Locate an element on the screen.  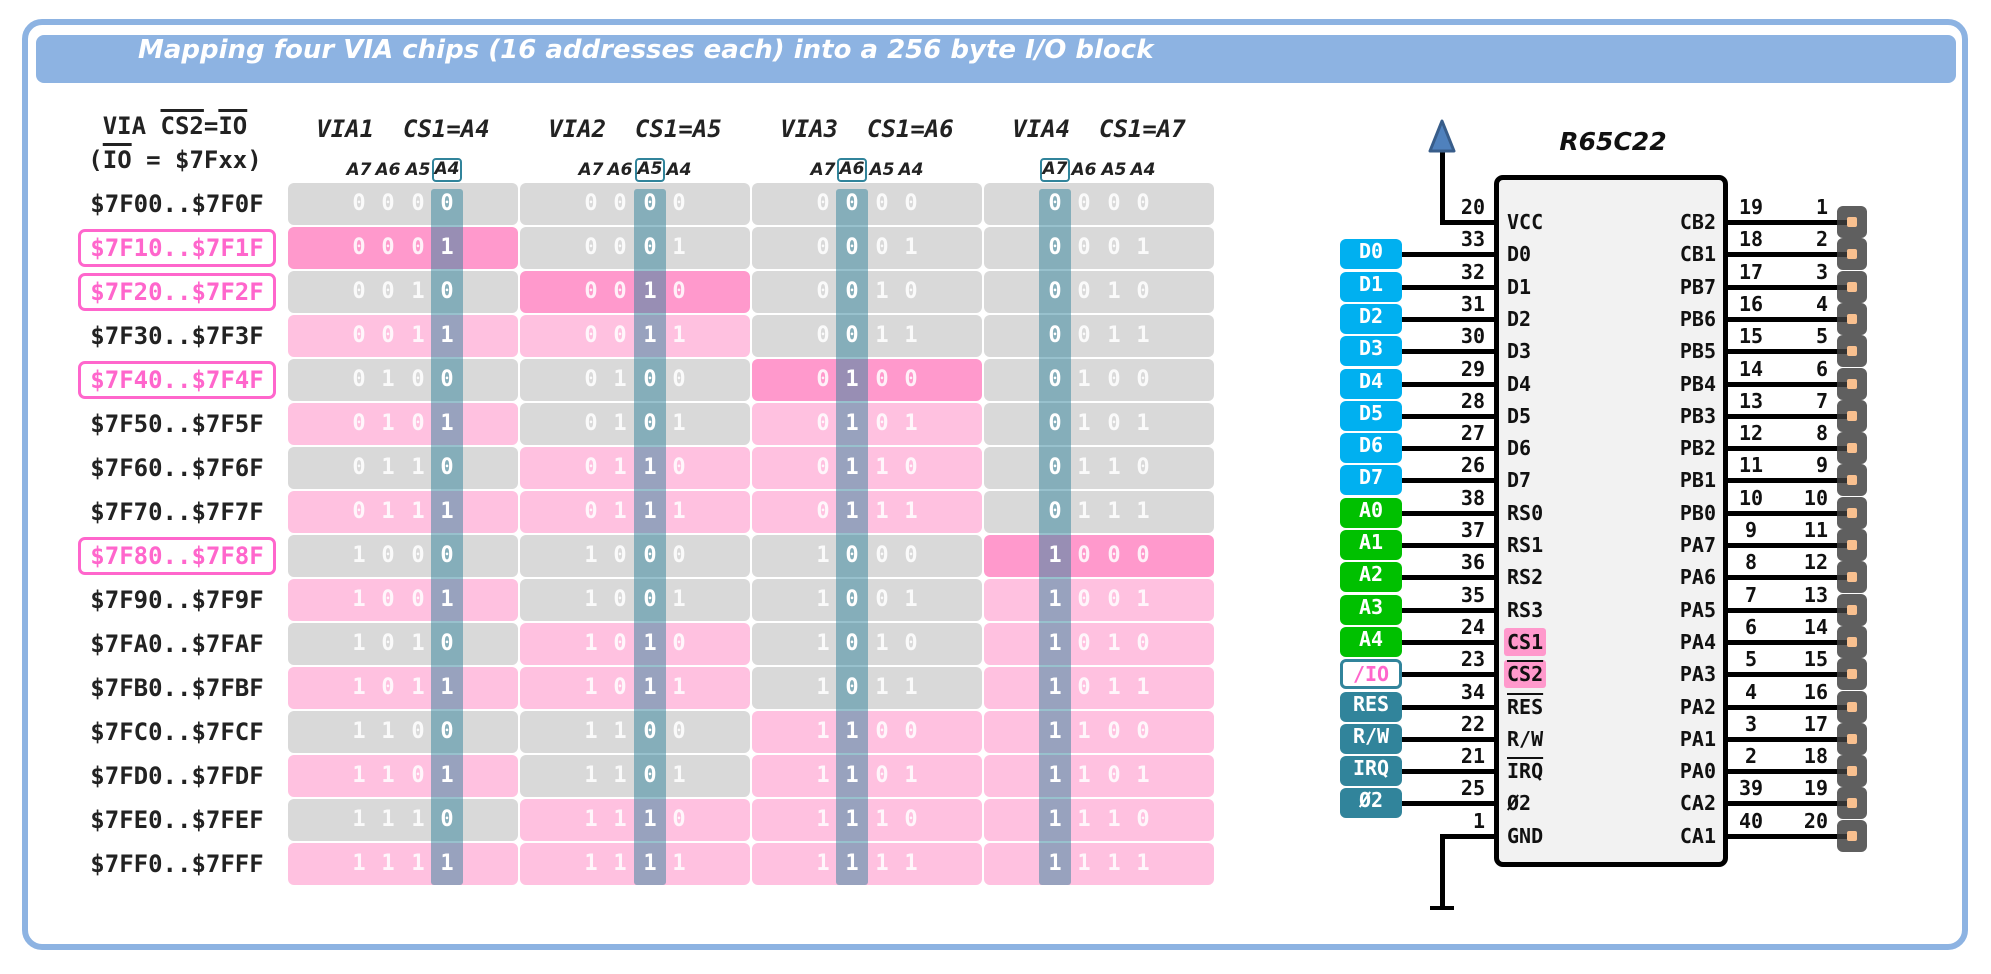
pin-number: 9 is located at coordinates (1751, 530).